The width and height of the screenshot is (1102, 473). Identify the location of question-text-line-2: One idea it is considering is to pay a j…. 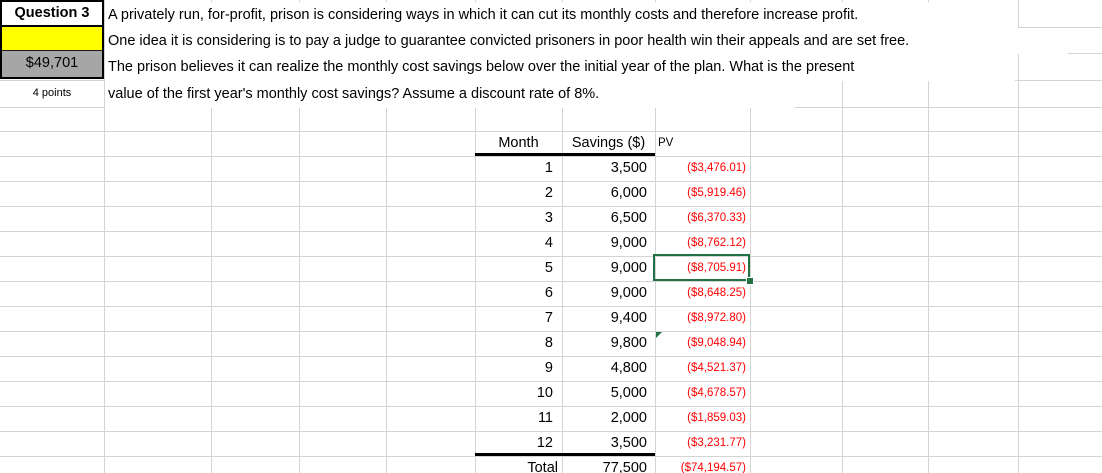
(586, 41).